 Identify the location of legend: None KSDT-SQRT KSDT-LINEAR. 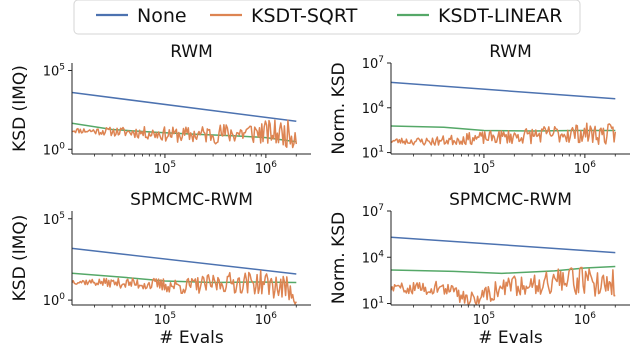
(327, 17).